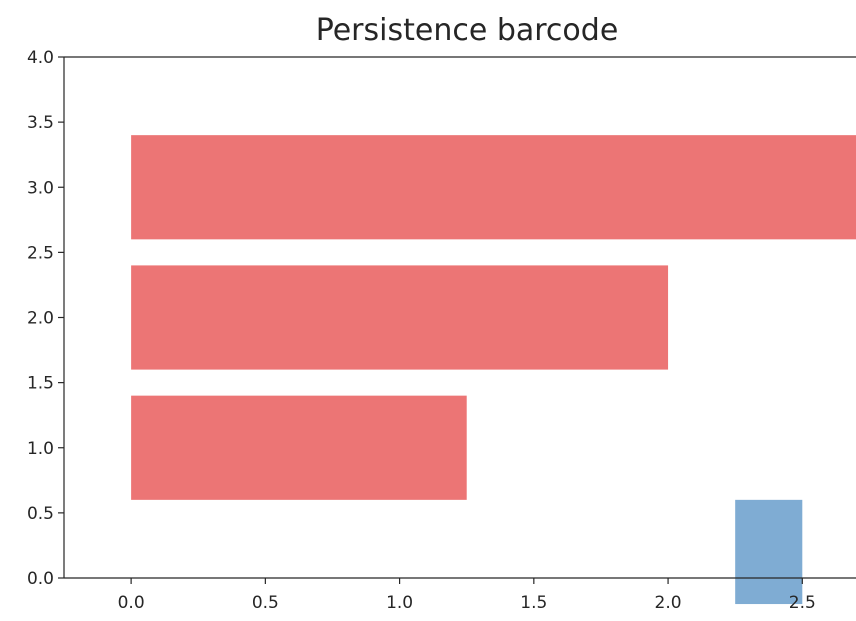  Describe the element at coordinates (131, 603) in the screenshot. I see `x-tick-label-0: 0.0` at that location.